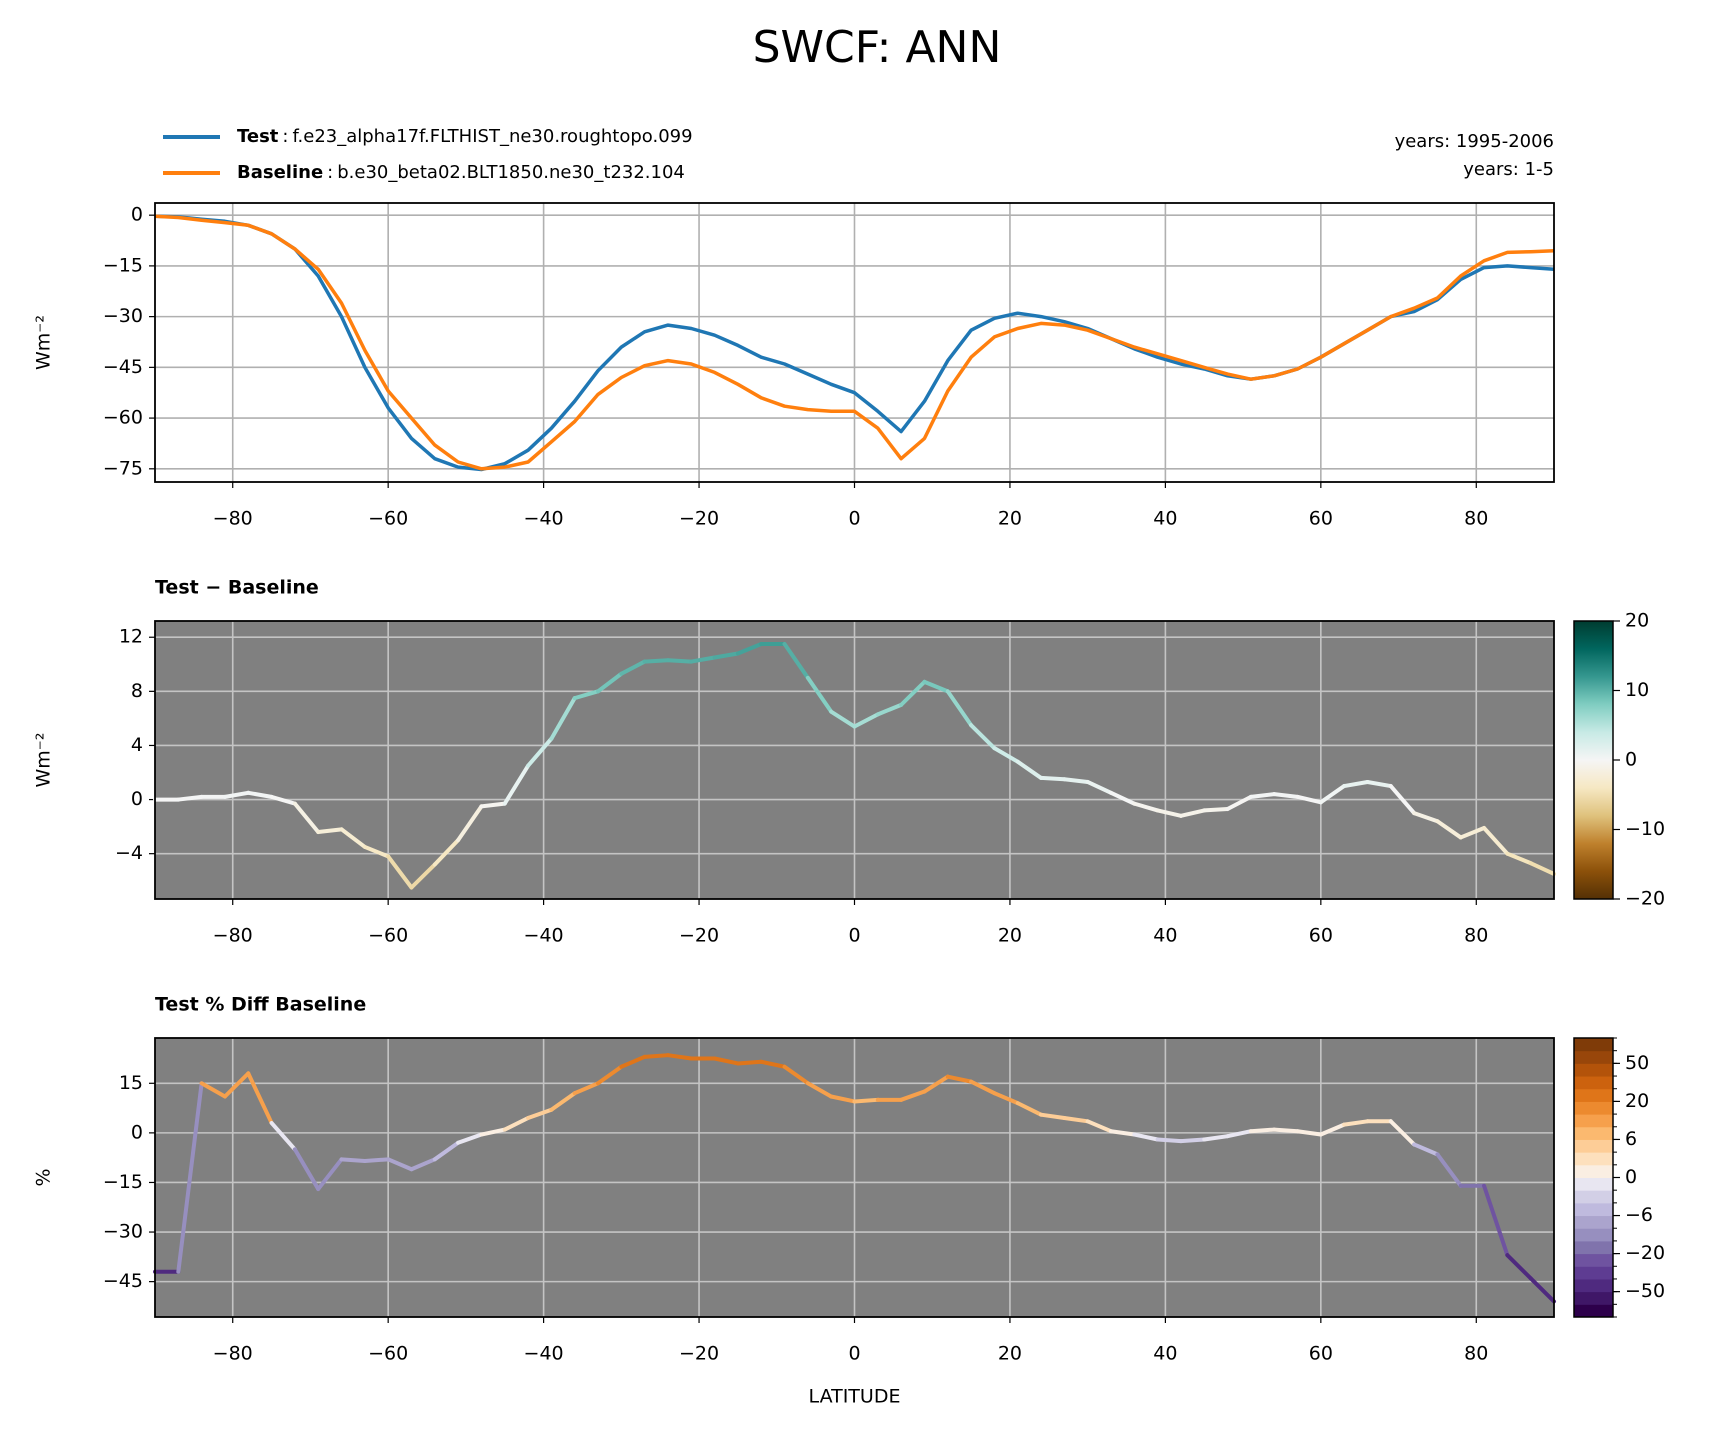  What do you see at coordinates (129, 853) in the screenshot?
I see `y-tick-label: −4` at bounding box center [129, 853].